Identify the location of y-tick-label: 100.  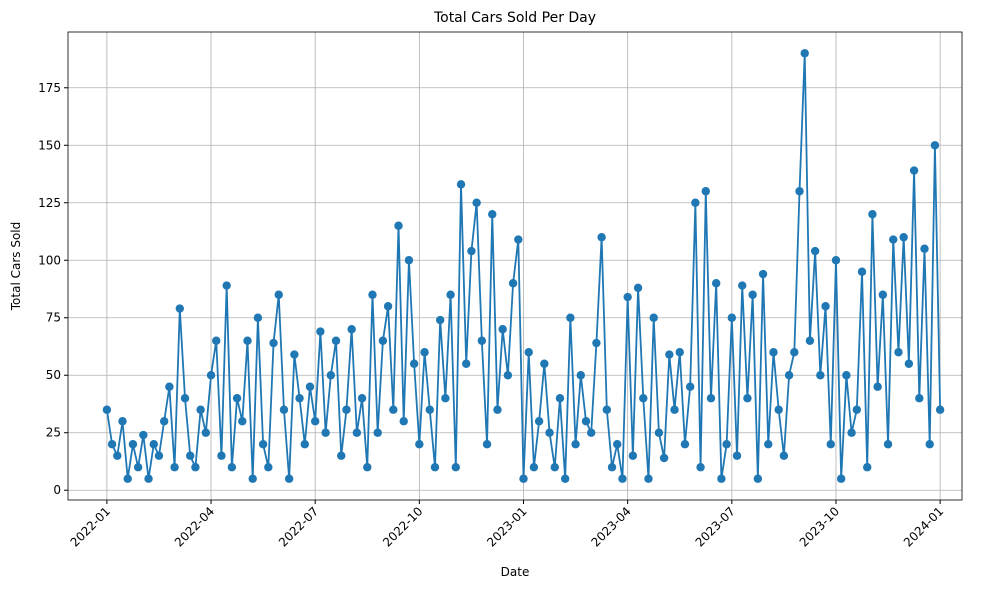
(49, 260).